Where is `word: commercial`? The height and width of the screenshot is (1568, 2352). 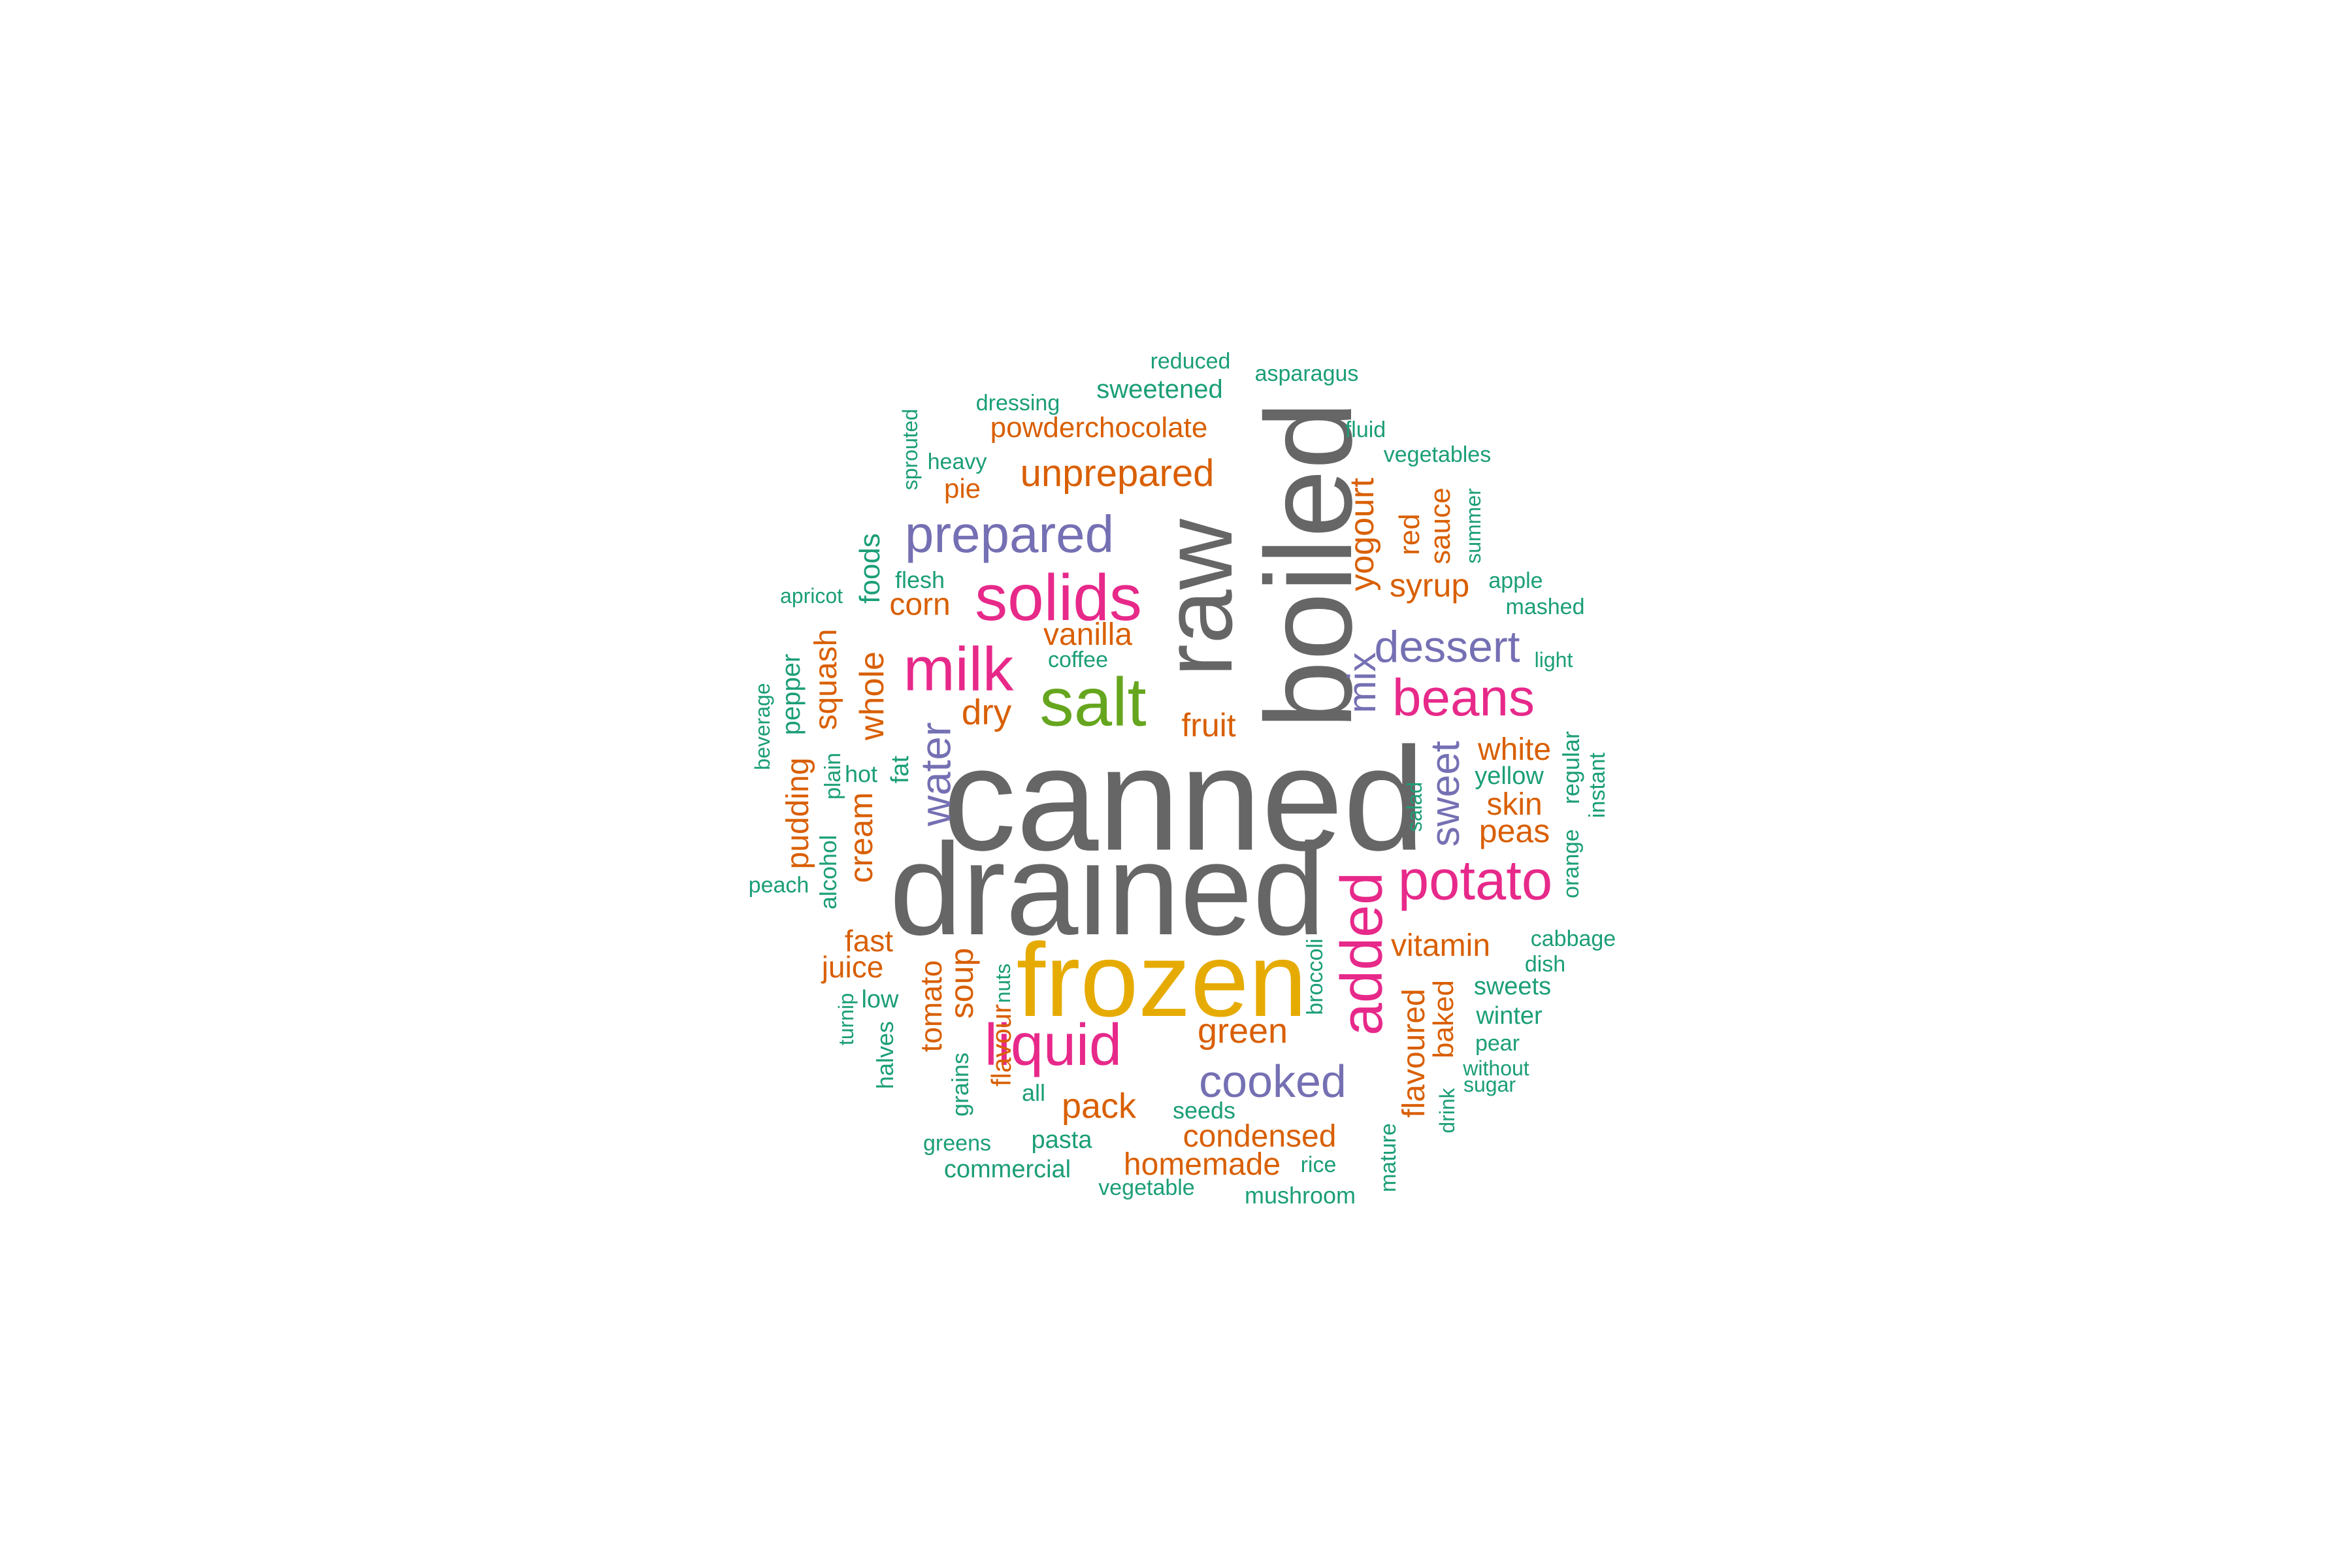 word: commercial is located at coordinates (1007, 1169).